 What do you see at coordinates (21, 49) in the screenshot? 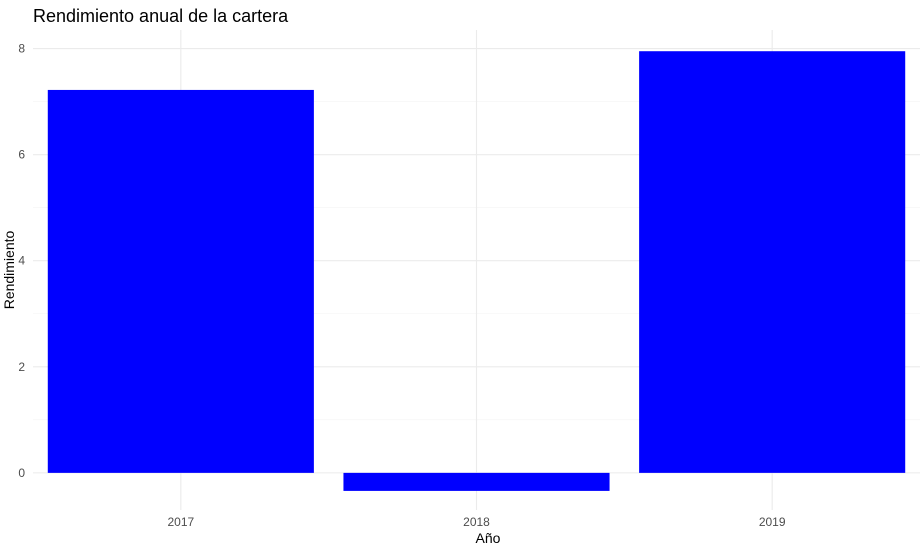
I see `y-tick-label: 8` at bounding box center [21, 49].